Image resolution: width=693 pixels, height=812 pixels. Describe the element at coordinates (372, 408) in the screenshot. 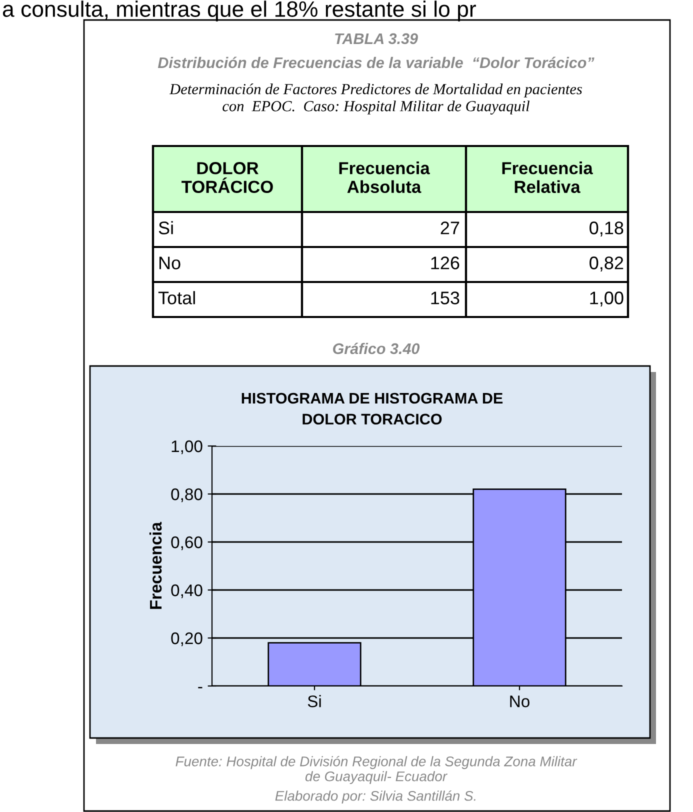

I see `chart-title: HISTOGRAMA DE HISTOGRAMA DE DOLOR TORACICO` at that location.